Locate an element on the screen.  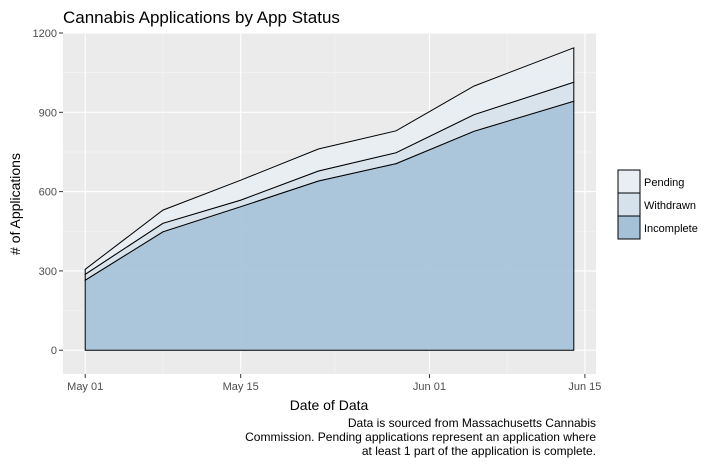
y-tick-label: 0 is located at coordinates (54, 351).